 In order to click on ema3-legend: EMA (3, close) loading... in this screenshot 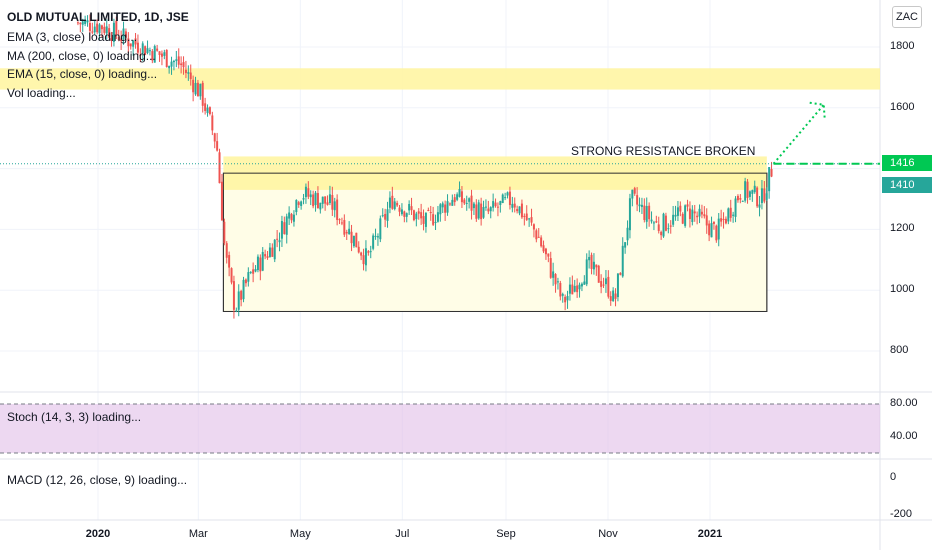, I will do `click(72, 37)`.